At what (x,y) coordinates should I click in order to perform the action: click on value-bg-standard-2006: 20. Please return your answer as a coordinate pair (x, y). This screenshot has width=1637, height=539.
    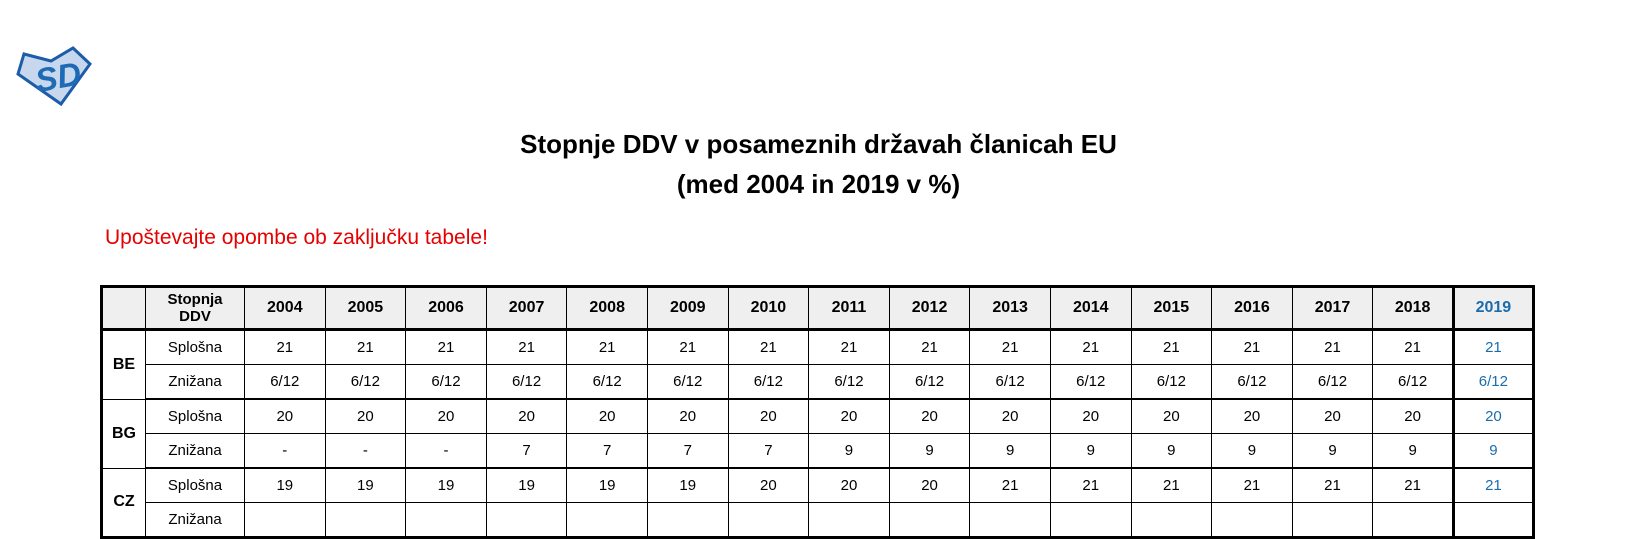
    Looking at the image, I should click on (446, 416).